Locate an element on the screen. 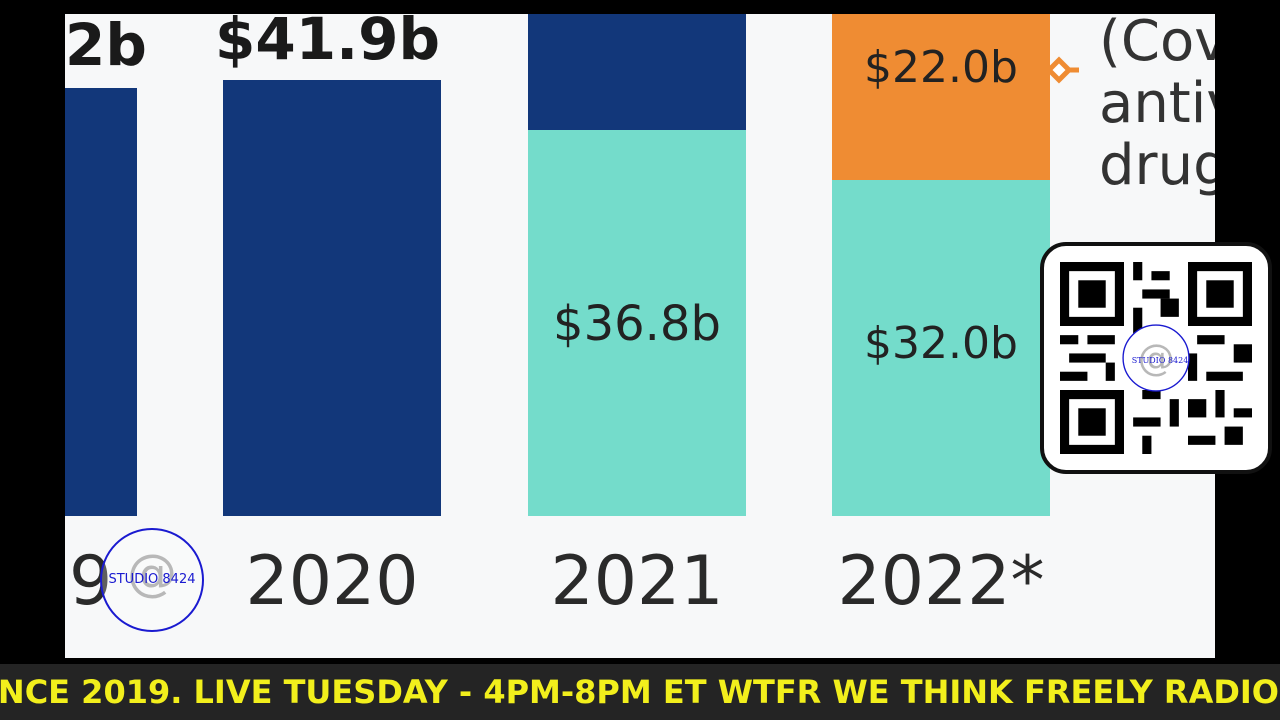 Image resolution: width=1280 pixels, height=720 pixels. bar-2022-teal-segment is located at coordinates (941, 348).